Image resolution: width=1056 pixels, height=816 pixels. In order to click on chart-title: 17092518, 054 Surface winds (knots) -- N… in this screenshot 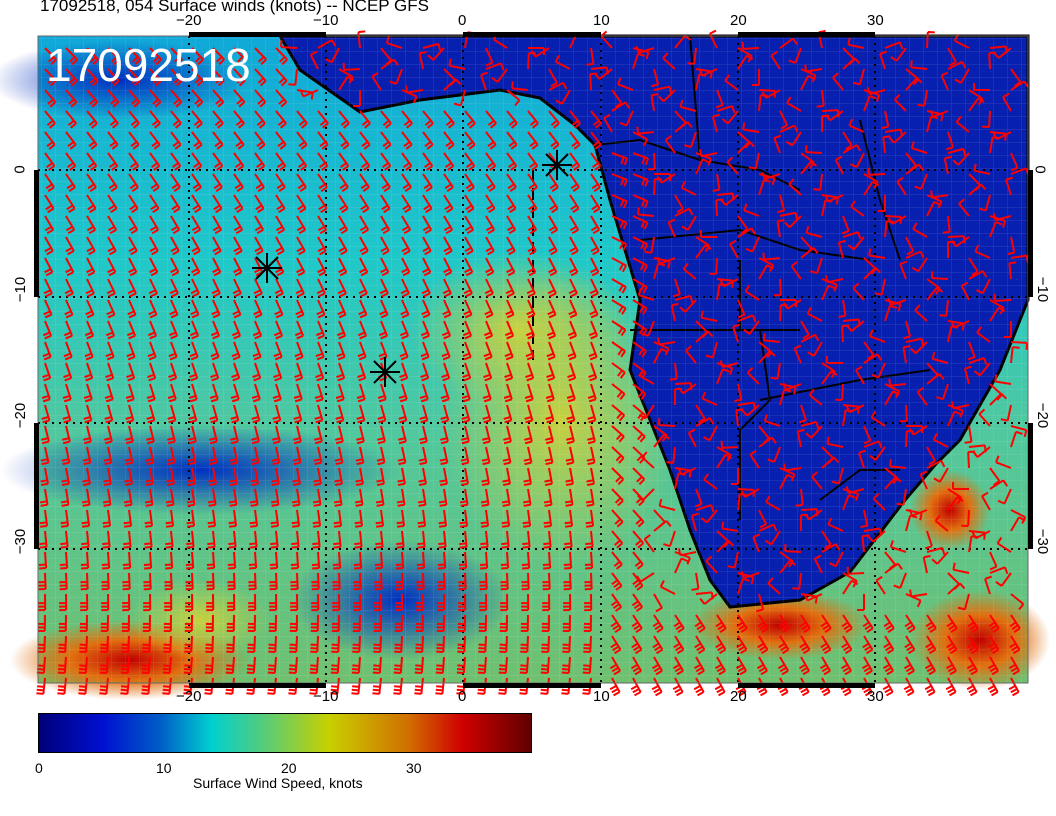, I will do `click(234, 7)`.